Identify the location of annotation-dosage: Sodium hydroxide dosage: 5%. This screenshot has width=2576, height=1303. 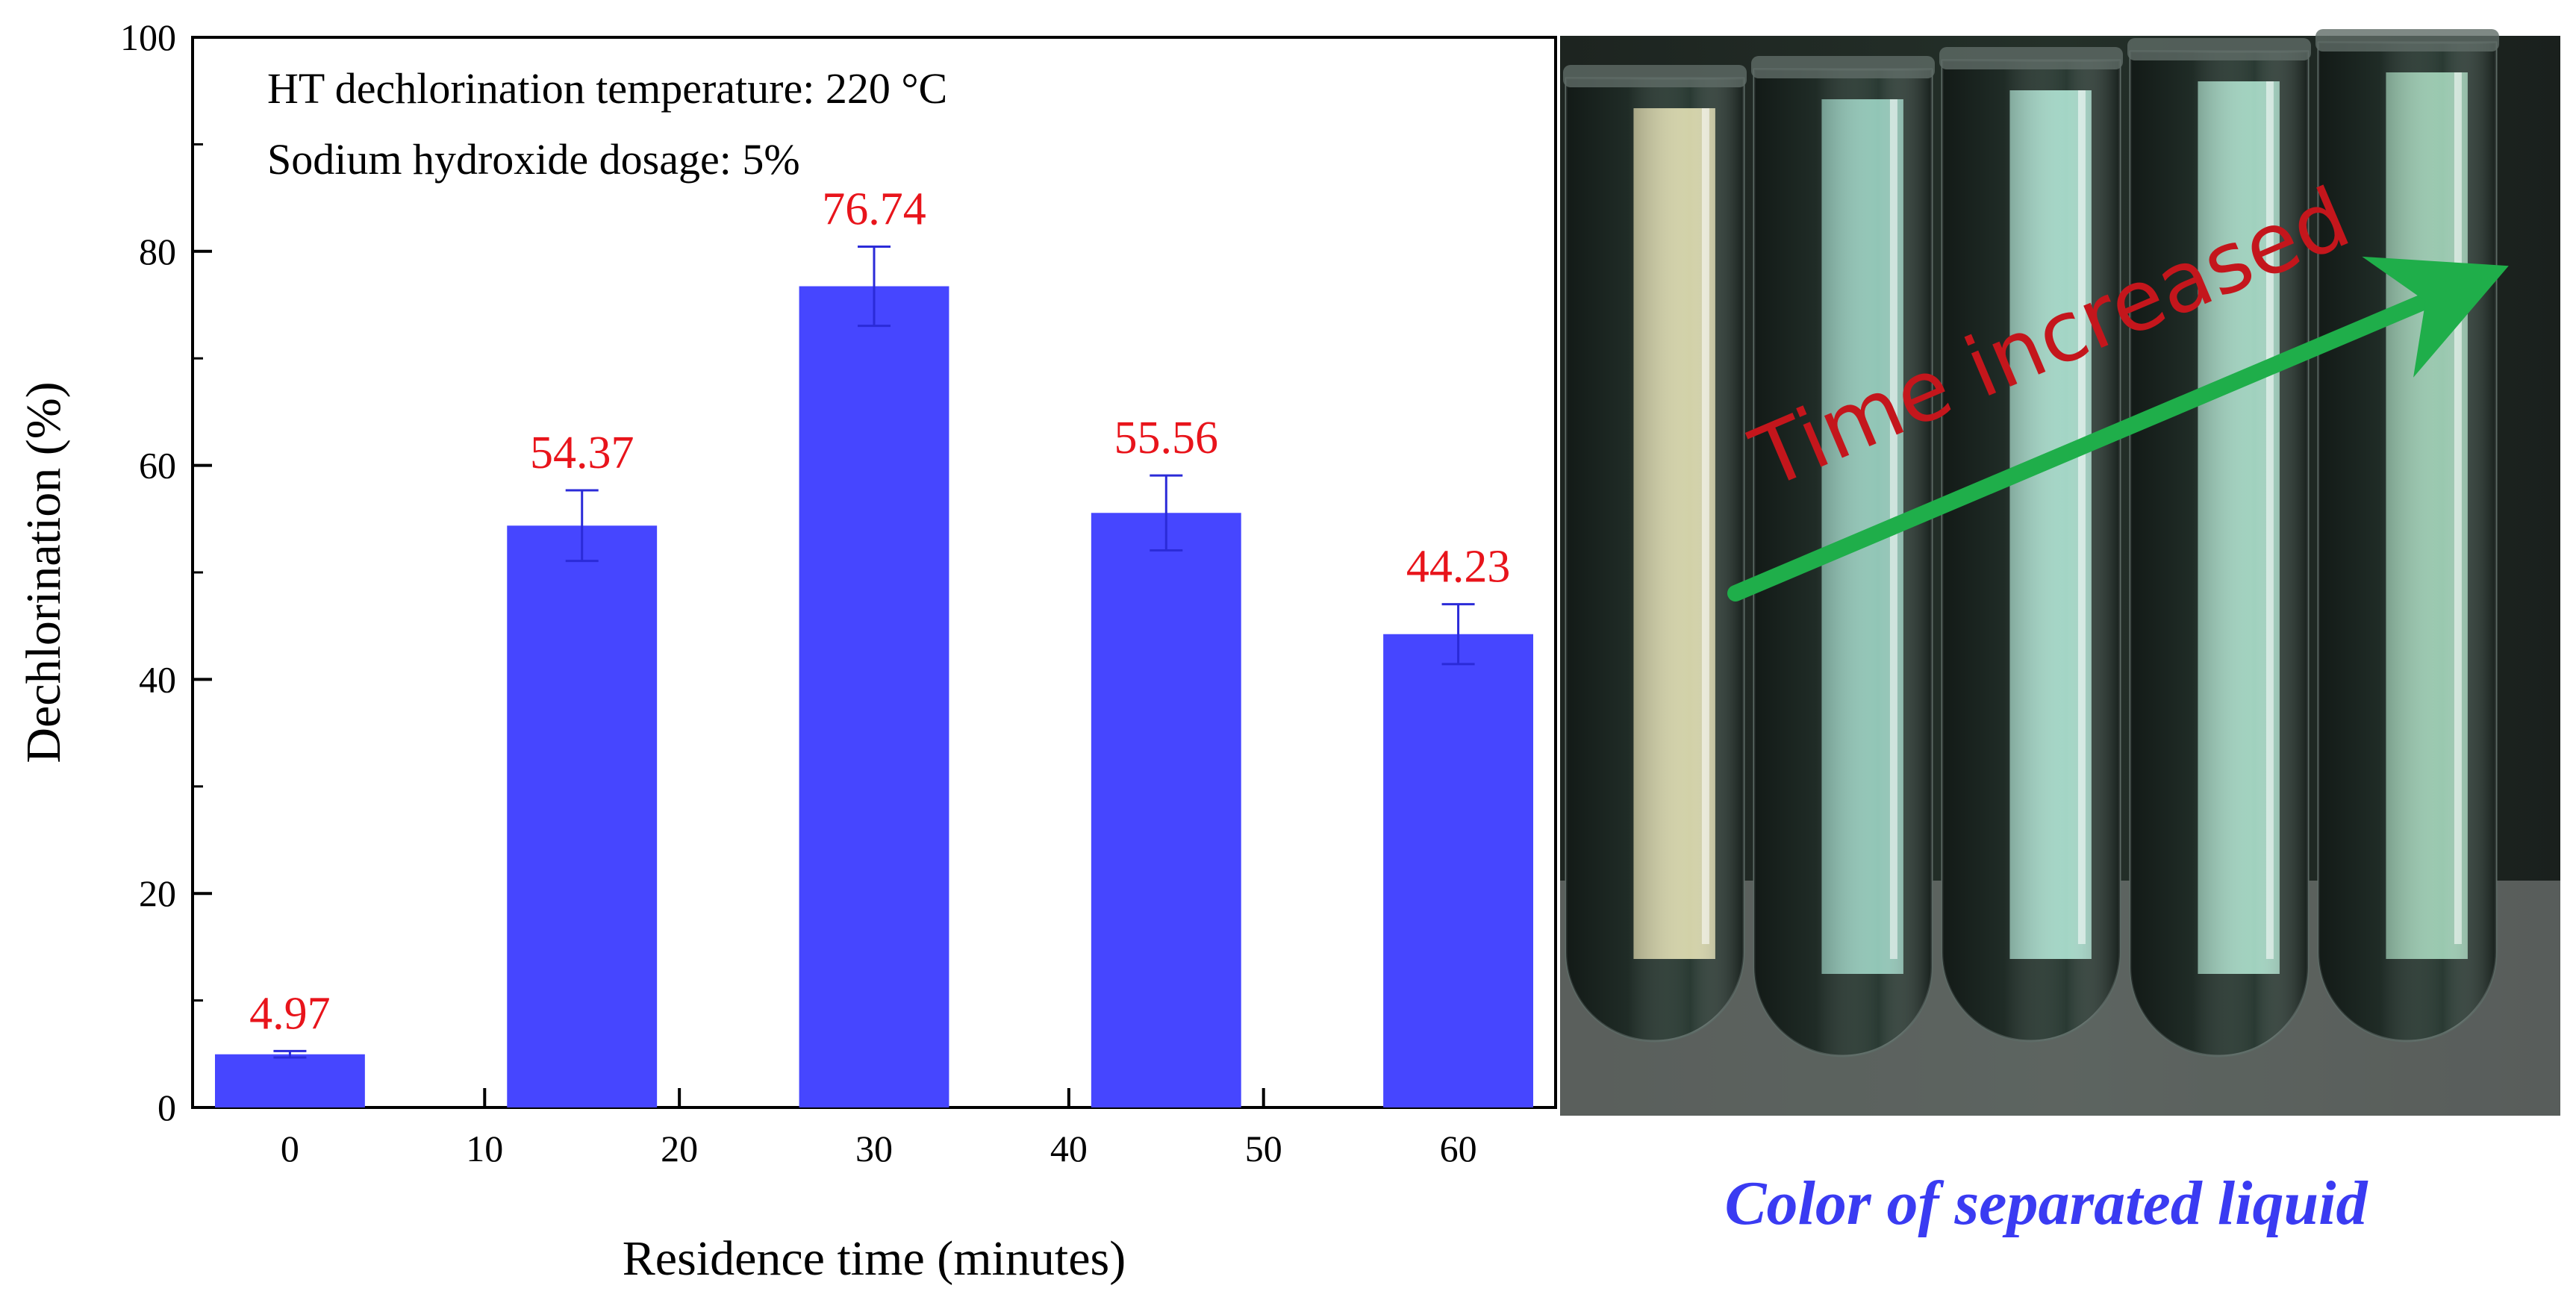
(533, 159).